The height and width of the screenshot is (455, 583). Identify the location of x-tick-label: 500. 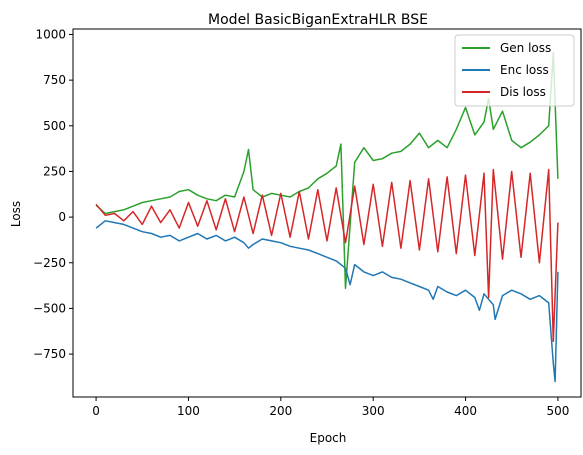
(557, 411).